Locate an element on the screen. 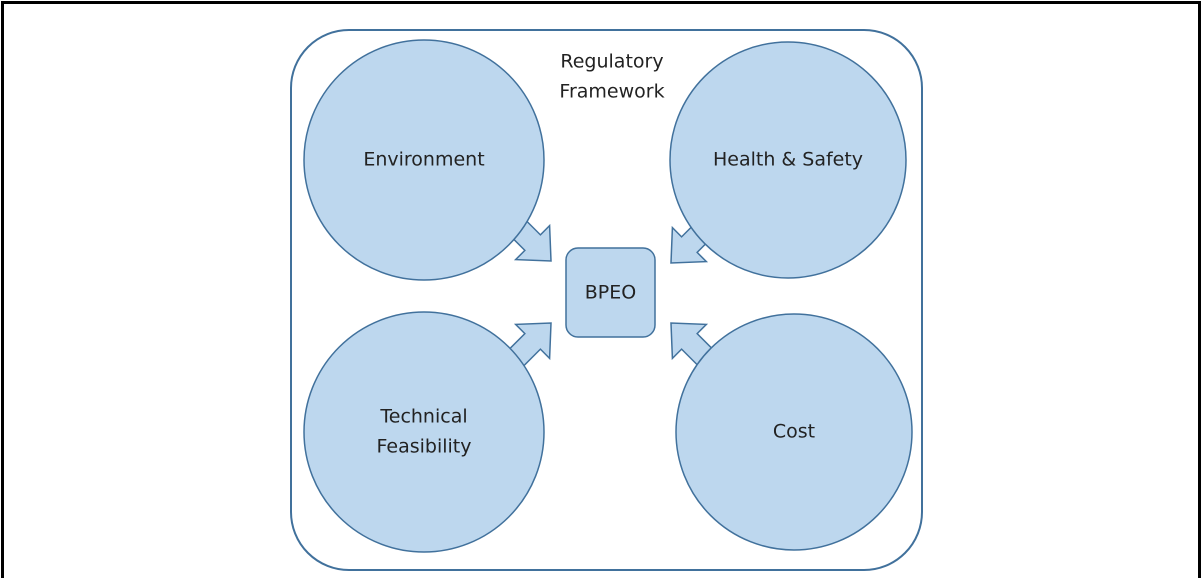 Image resolution: width=1203 pixels, height=578 pixels. node-label: Cost is located at coordinates (794, 432).